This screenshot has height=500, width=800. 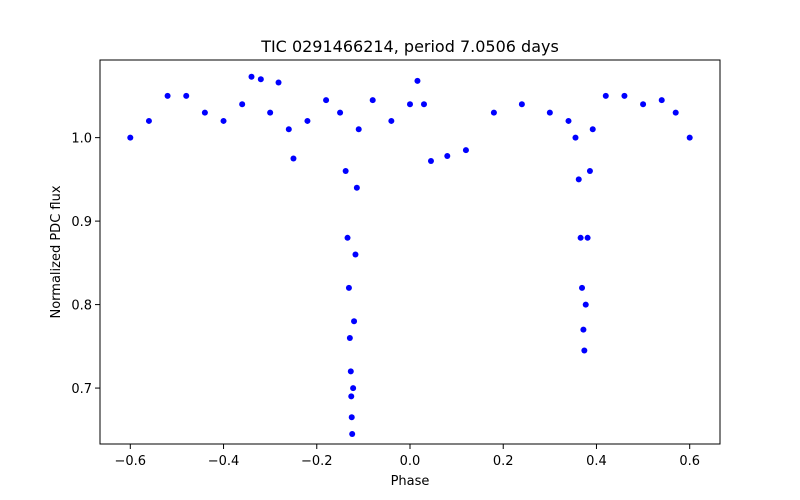 I want to click on chart-title: TIC 0291466214, period 7.0506 days, so click(x=409, y=46).